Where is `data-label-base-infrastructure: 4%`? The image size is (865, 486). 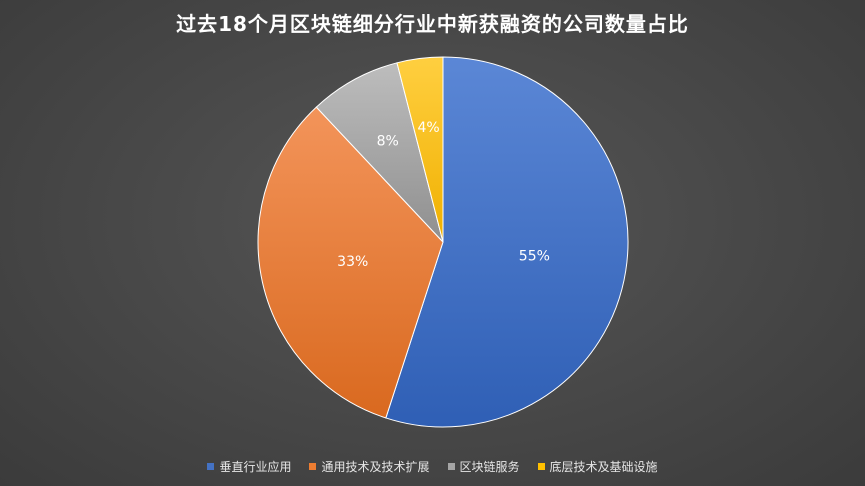 data-label-base-infrastructure: 4% is located at coordinates (429, 128).